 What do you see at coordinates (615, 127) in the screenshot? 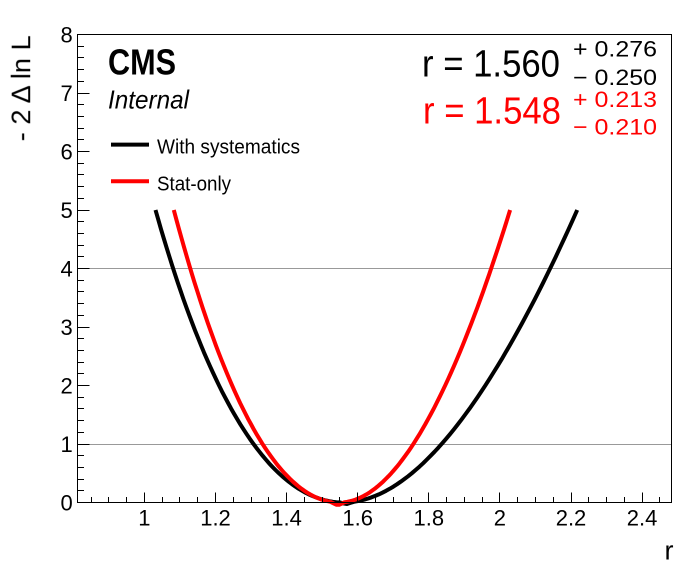
I see `svg-text: − 0.210` at bounding box center [615, 127].